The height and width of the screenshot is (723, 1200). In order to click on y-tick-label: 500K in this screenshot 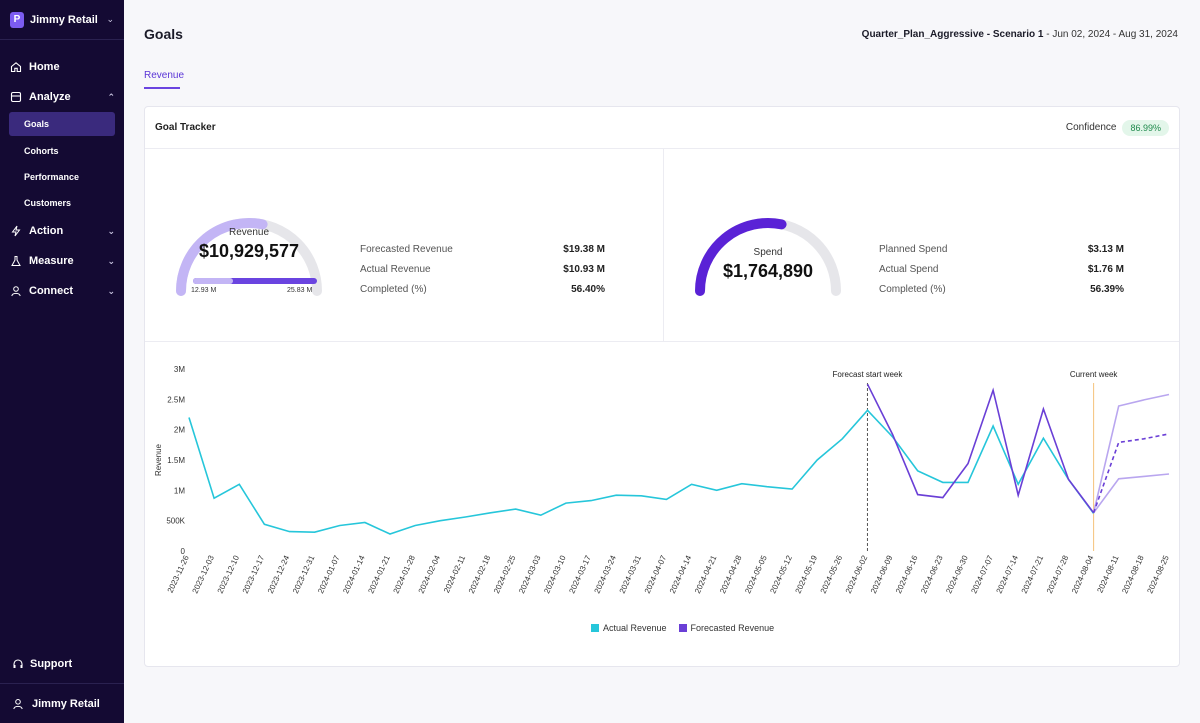, I will do `click(175, 521)`.